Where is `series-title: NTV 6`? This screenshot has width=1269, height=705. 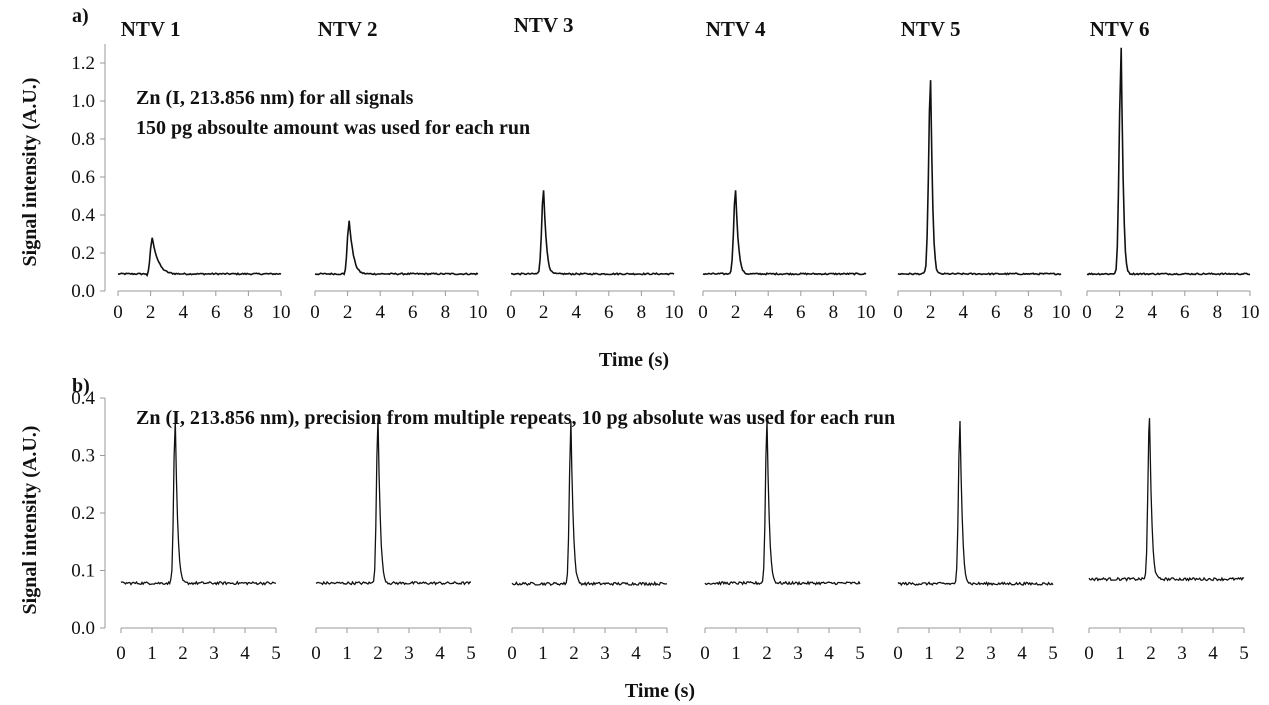
series-title: NTV 6 is located at coordinates (1120, 29).